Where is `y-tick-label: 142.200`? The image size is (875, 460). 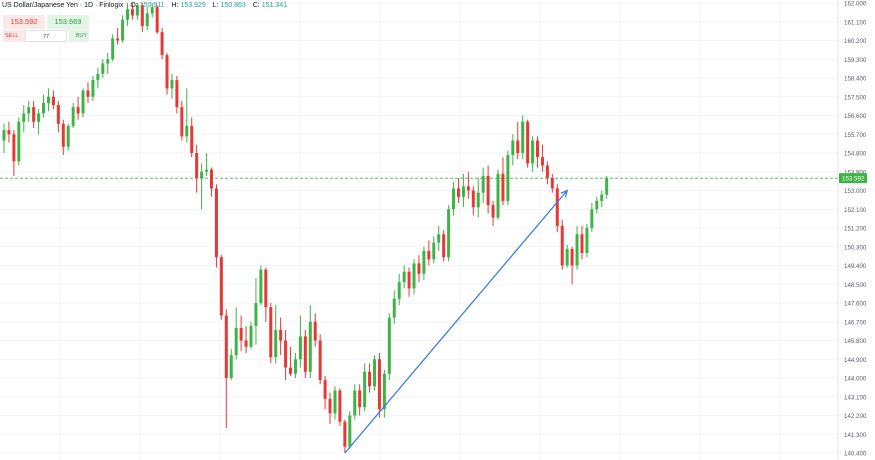 y-tick-label: 142.200 is located at coordinates (855, 416).